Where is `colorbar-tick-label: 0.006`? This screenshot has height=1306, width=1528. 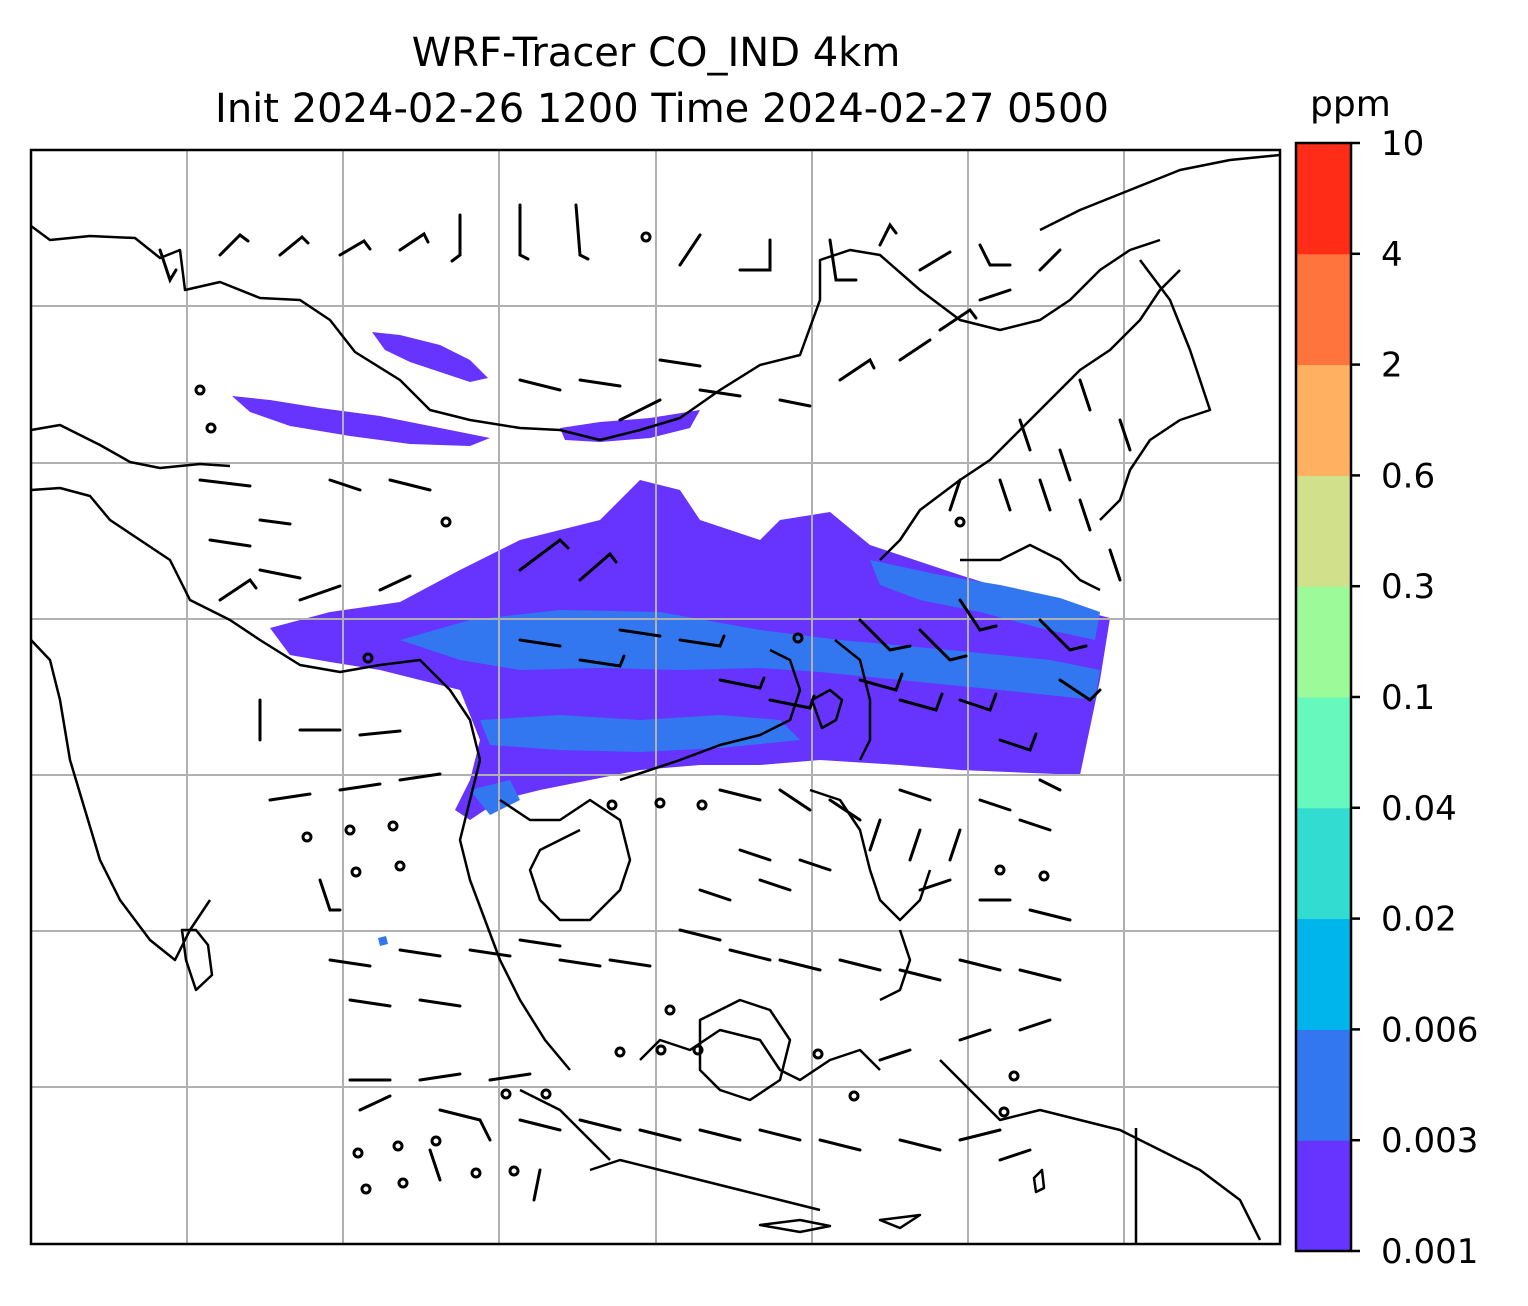 colorbar-tick-label: 0.006 is located at coordinates (1429, 1030).